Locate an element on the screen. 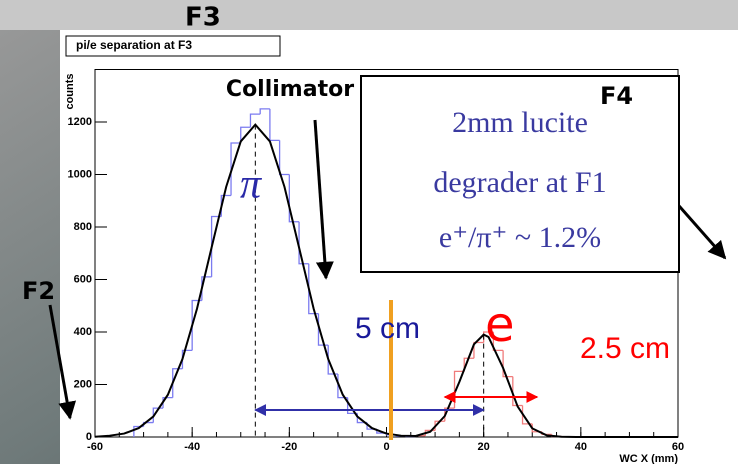 The width and height of the screenshot is (738, 464). note-line: e⁺/π⁺ ~ 1.2% is located at coordinates (520, 237).